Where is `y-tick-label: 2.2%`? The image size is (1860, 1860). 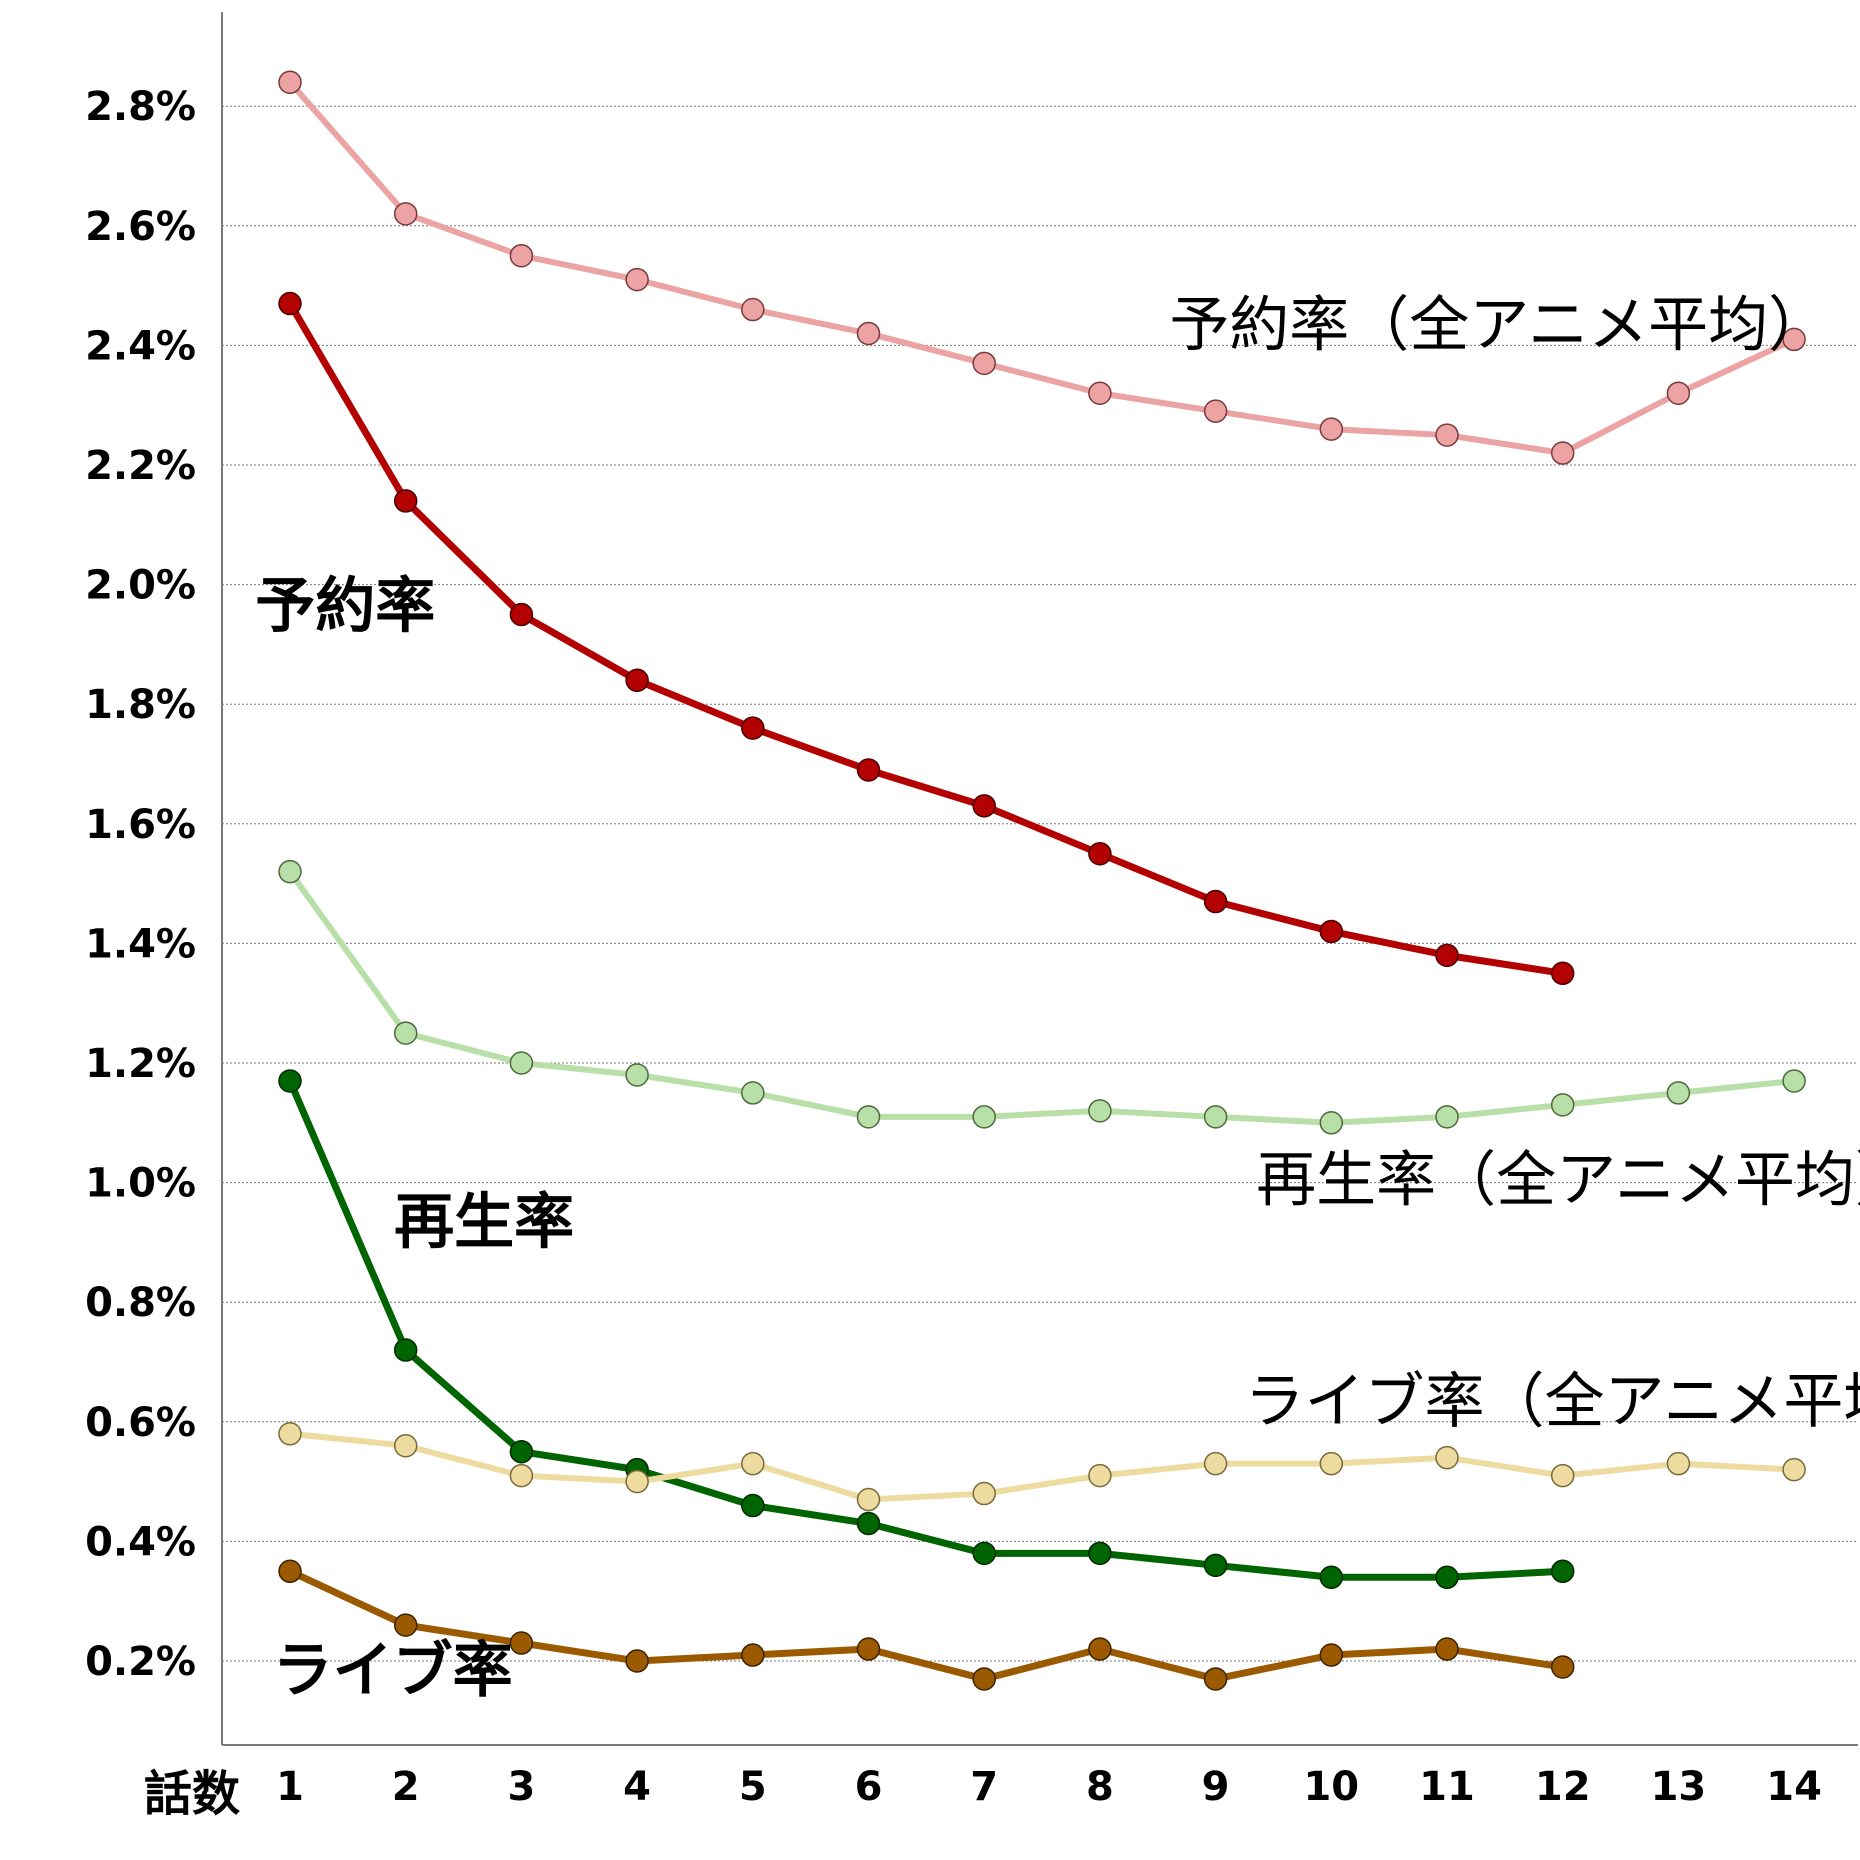
y-tick-label: 2.2% is located at coordinates (140, 466).